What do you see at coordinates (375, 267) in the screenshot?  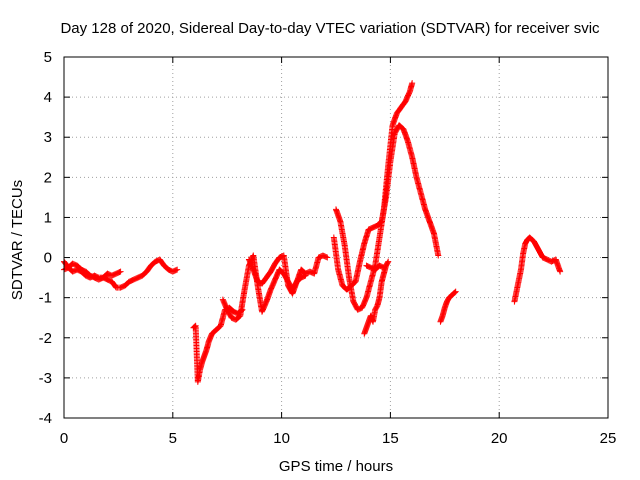 I see `series-arc-i` at bounding box center [375, 267].